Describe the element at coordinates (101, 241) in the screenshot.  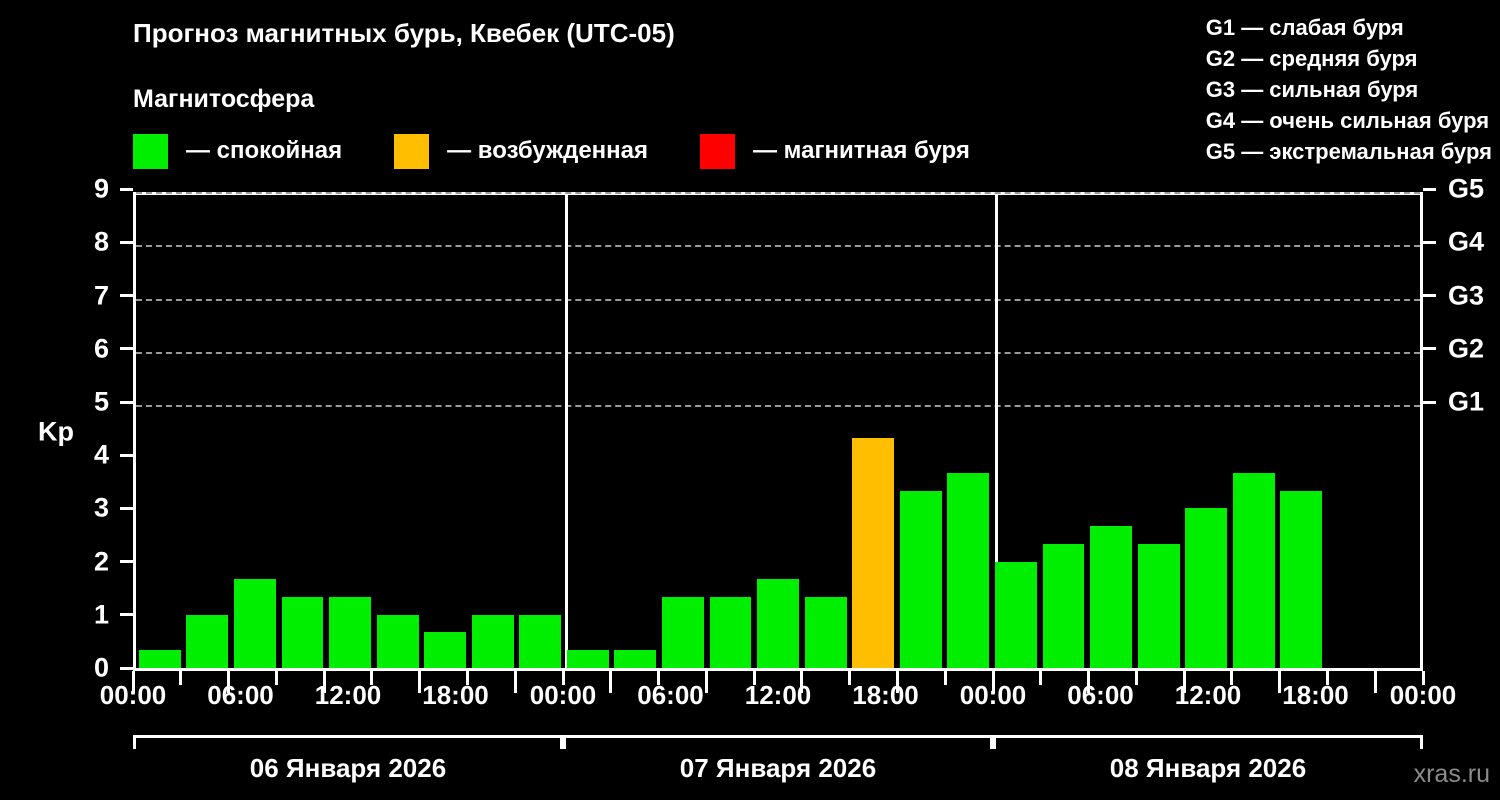
I see `y-tick-label-8: 8` at that location.